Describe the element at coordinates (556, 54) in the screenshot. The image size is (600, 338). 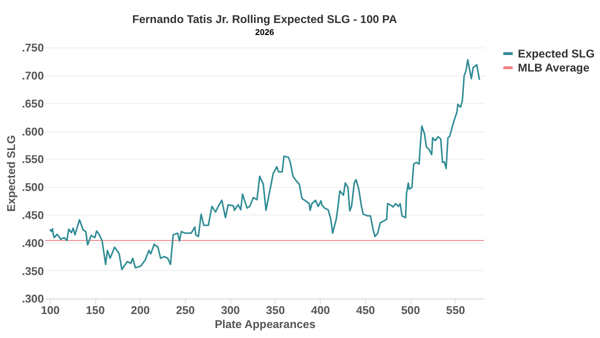
I see `legend-label: Expected SLG` at that location.